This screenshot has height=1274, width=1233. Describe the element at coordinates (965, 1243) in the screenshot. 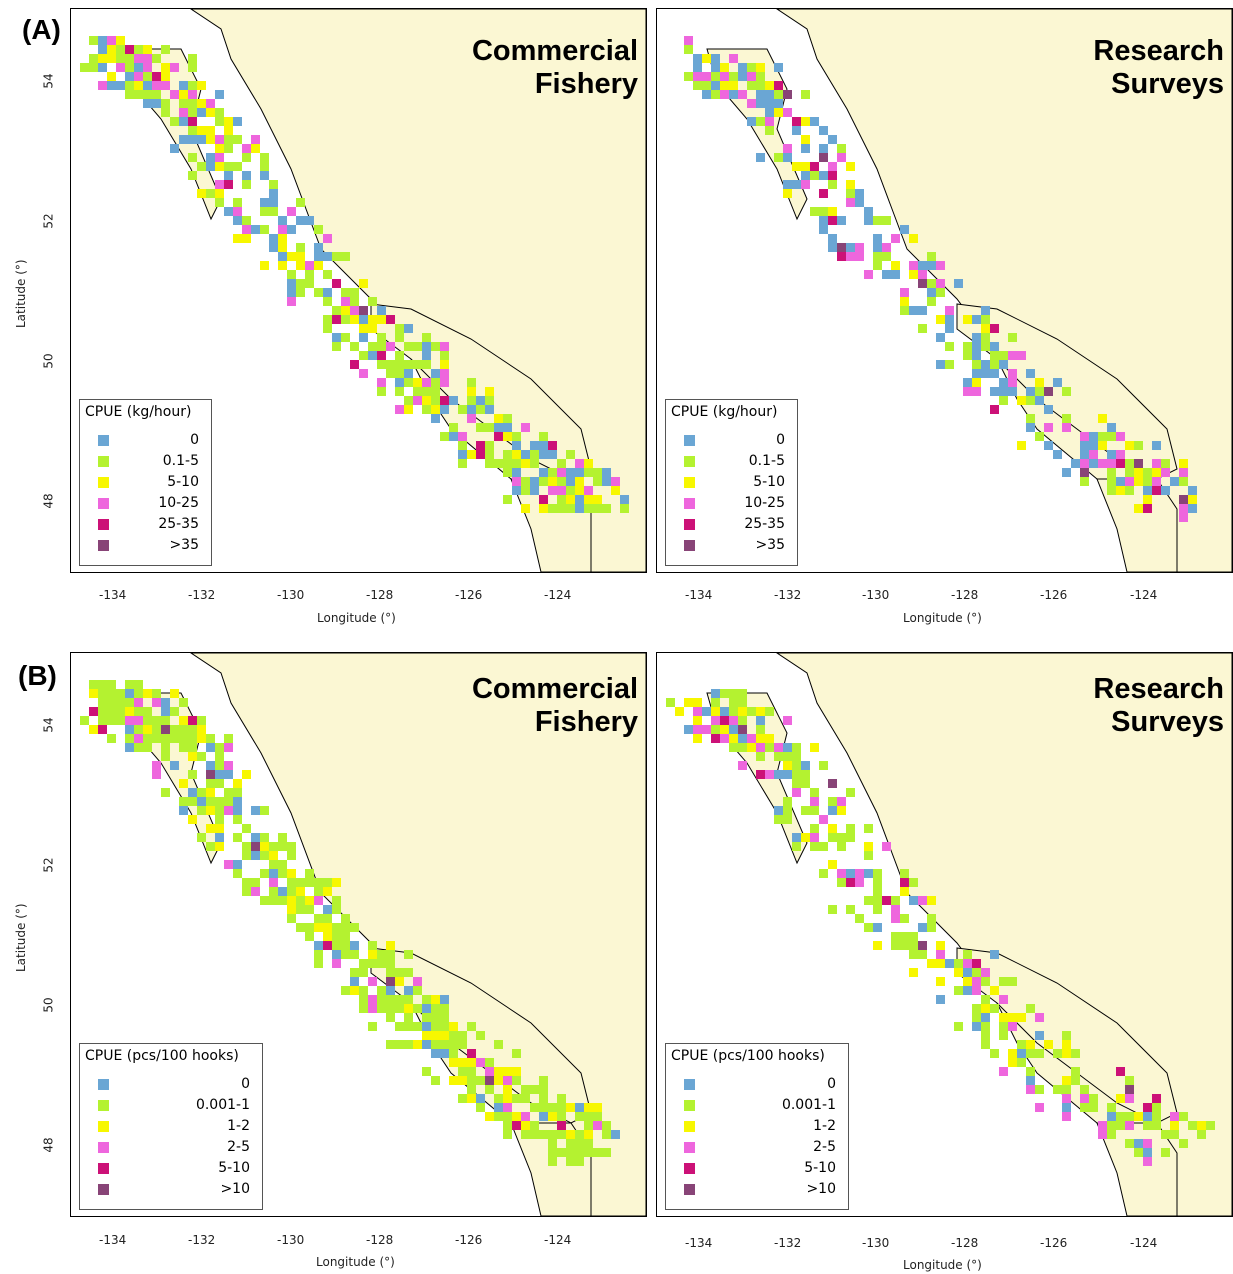

I see `x-tick: -128` at that location.